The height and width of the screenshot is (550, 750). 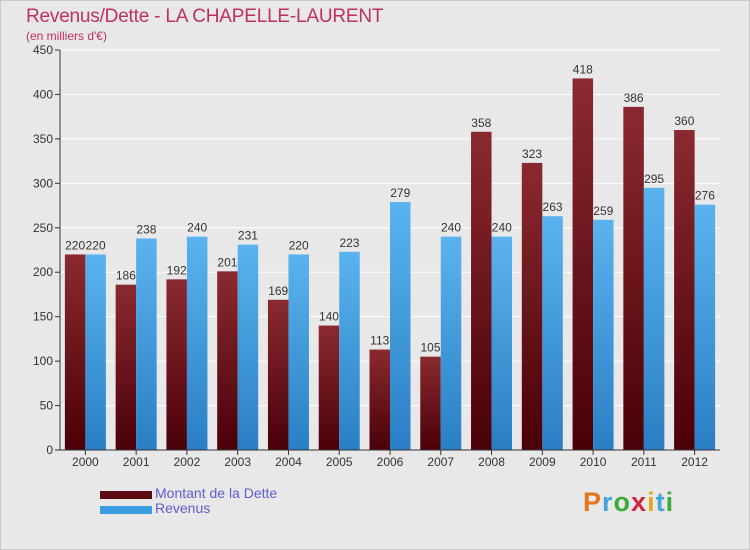 What do you see at coordinates (216, 493) in the screenshot?
I see `legend-label-dette: Montant de la Dette` at bounding box center [216, 493].